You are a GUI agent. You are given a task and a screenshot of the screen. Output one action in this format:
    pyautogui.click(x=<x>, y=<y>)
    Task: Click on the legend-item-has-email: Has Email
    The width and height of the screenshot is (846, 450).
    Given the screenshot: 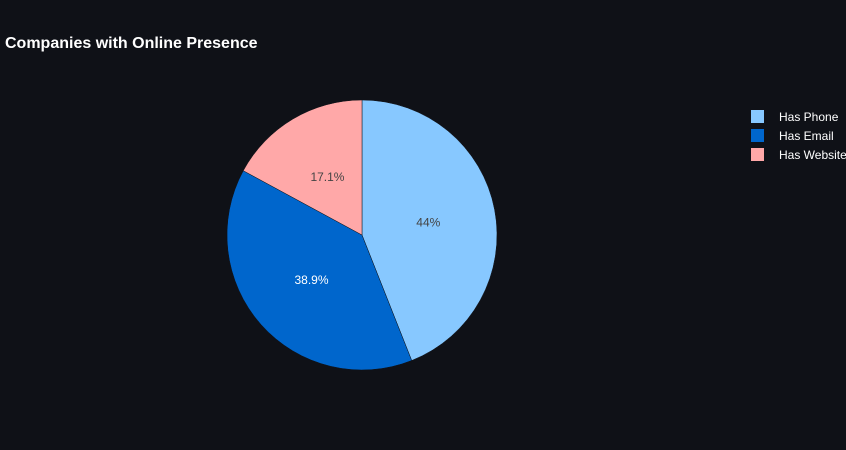 What is the action you would take?
    pyautogui.click(x=798, y=135)
    